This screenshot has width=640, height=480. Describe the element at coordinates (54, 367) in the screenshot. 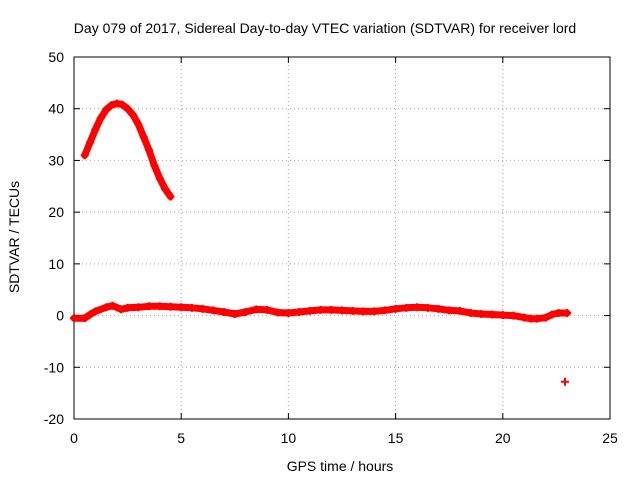

I see `y-tick-label: -10` at that location.